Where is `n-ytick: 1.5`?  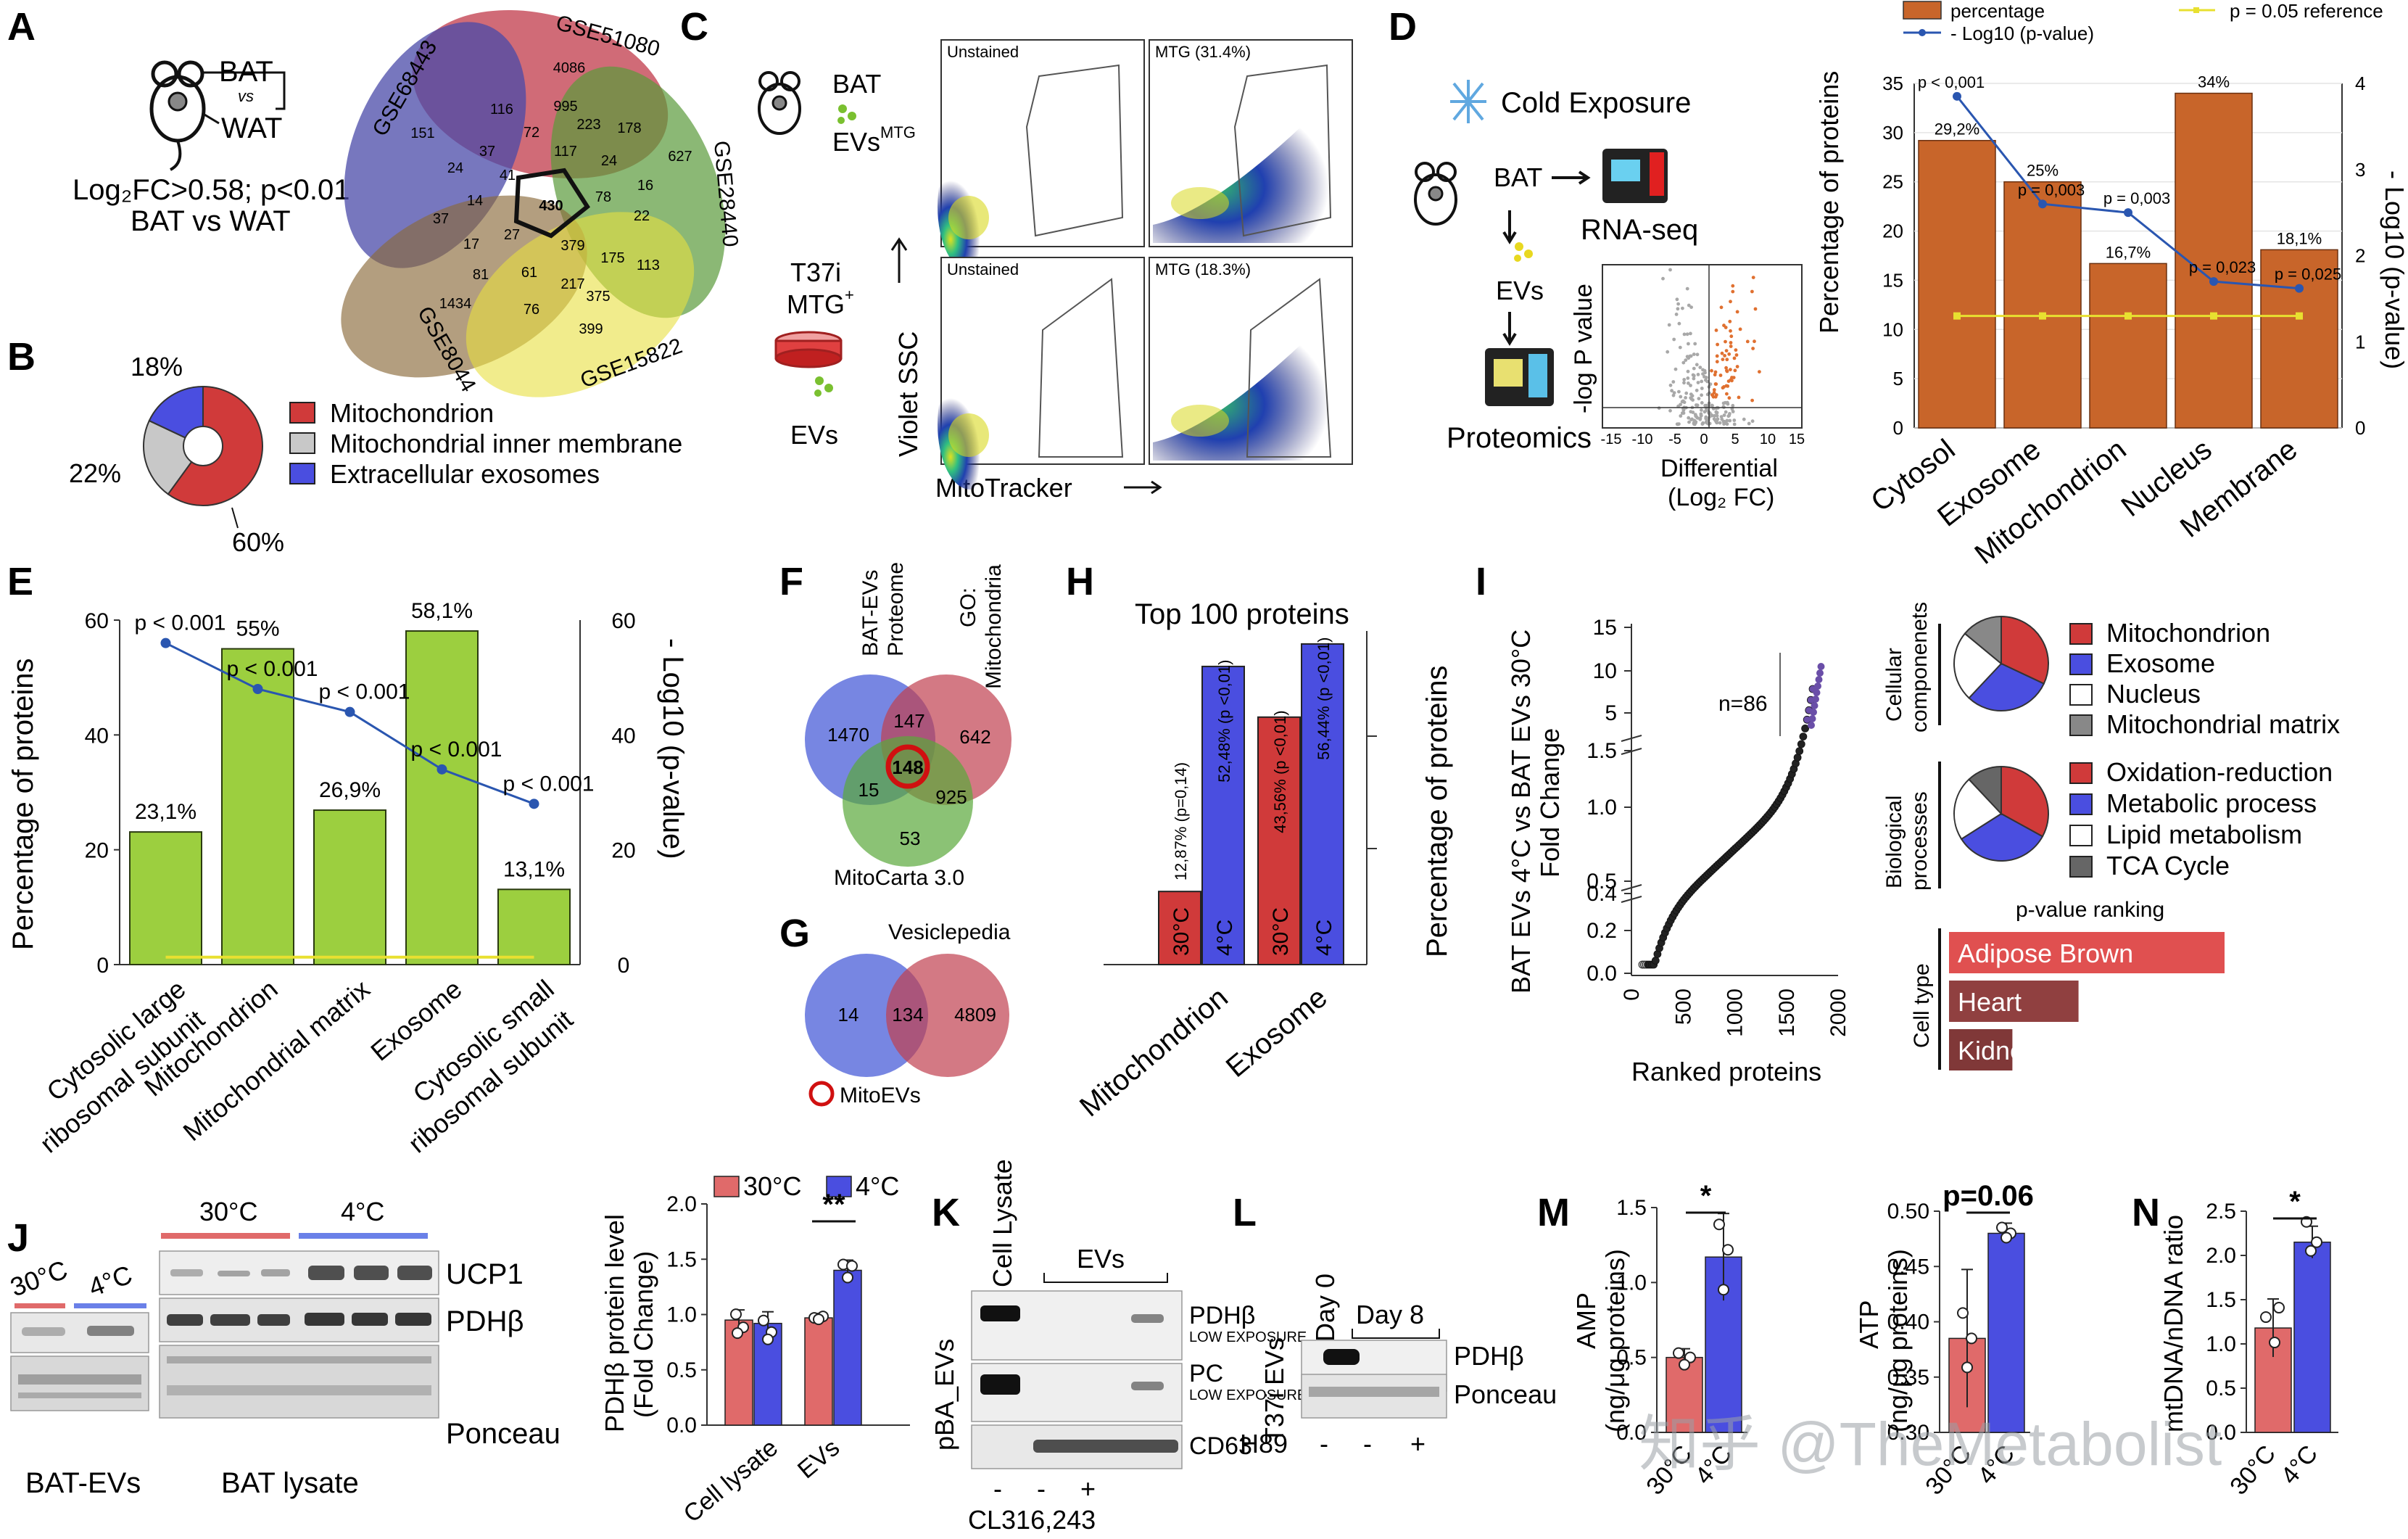 n-ytick: 1.5 is located at coordinates (2221, 1300).